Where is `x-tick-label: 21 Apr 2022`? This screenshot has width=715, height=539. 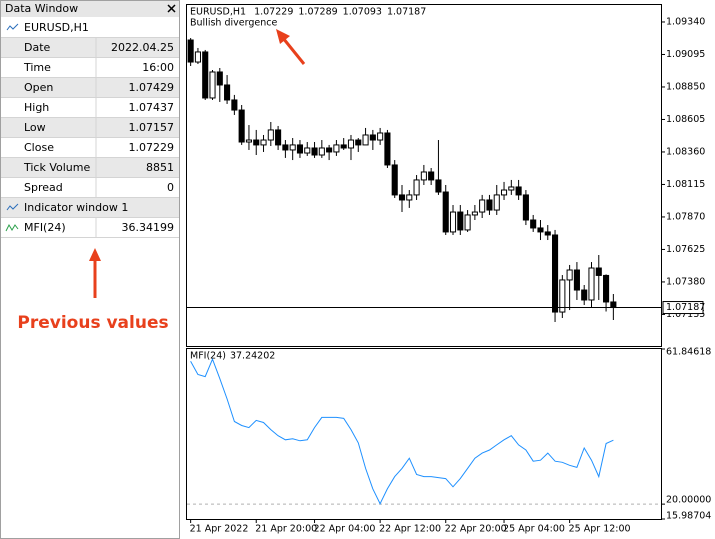 x-tick-label: 21 Apr 2022 is located at coordinates (219, 529).